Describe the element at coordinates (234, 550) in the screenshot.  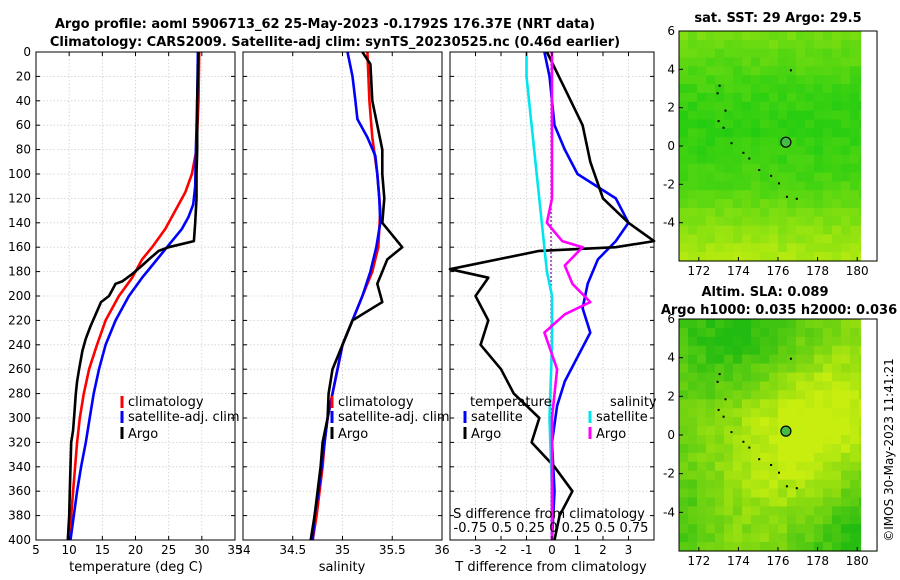
I see `x-tick-label: 35` at that location.